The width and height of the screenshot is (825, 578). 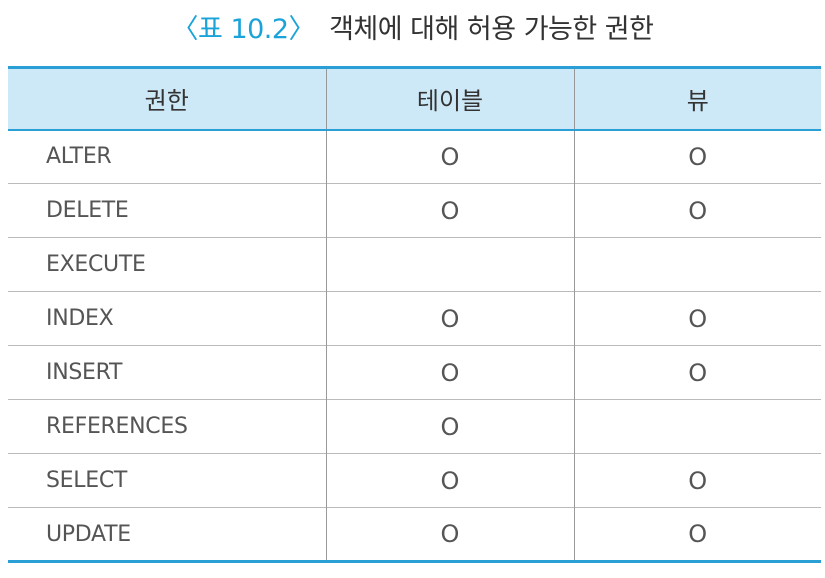 What do you see at coordinates (449, 98) in the screenshot?
I see `header-table: 테이블` at bounding box center [449, 98].